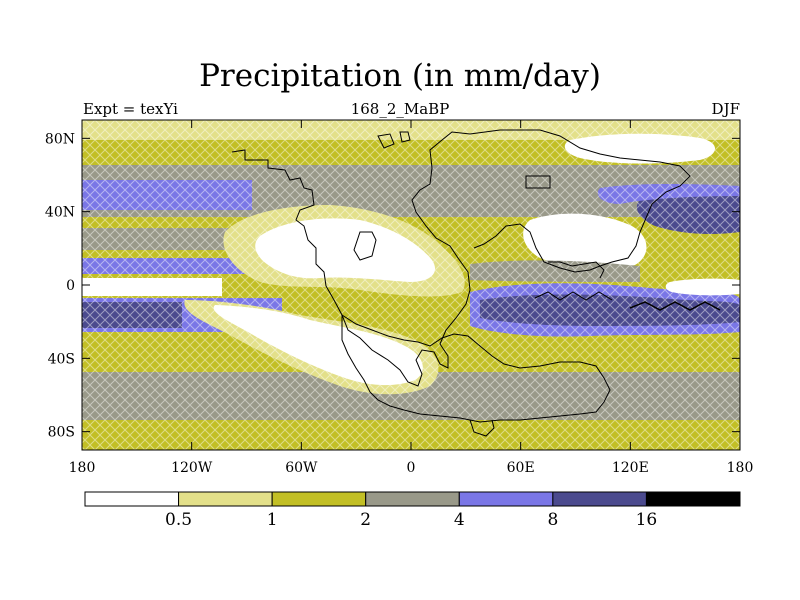 This screenshot has height=600, width=800. I want to click on x-tick-label: 0, so click(411, 468).